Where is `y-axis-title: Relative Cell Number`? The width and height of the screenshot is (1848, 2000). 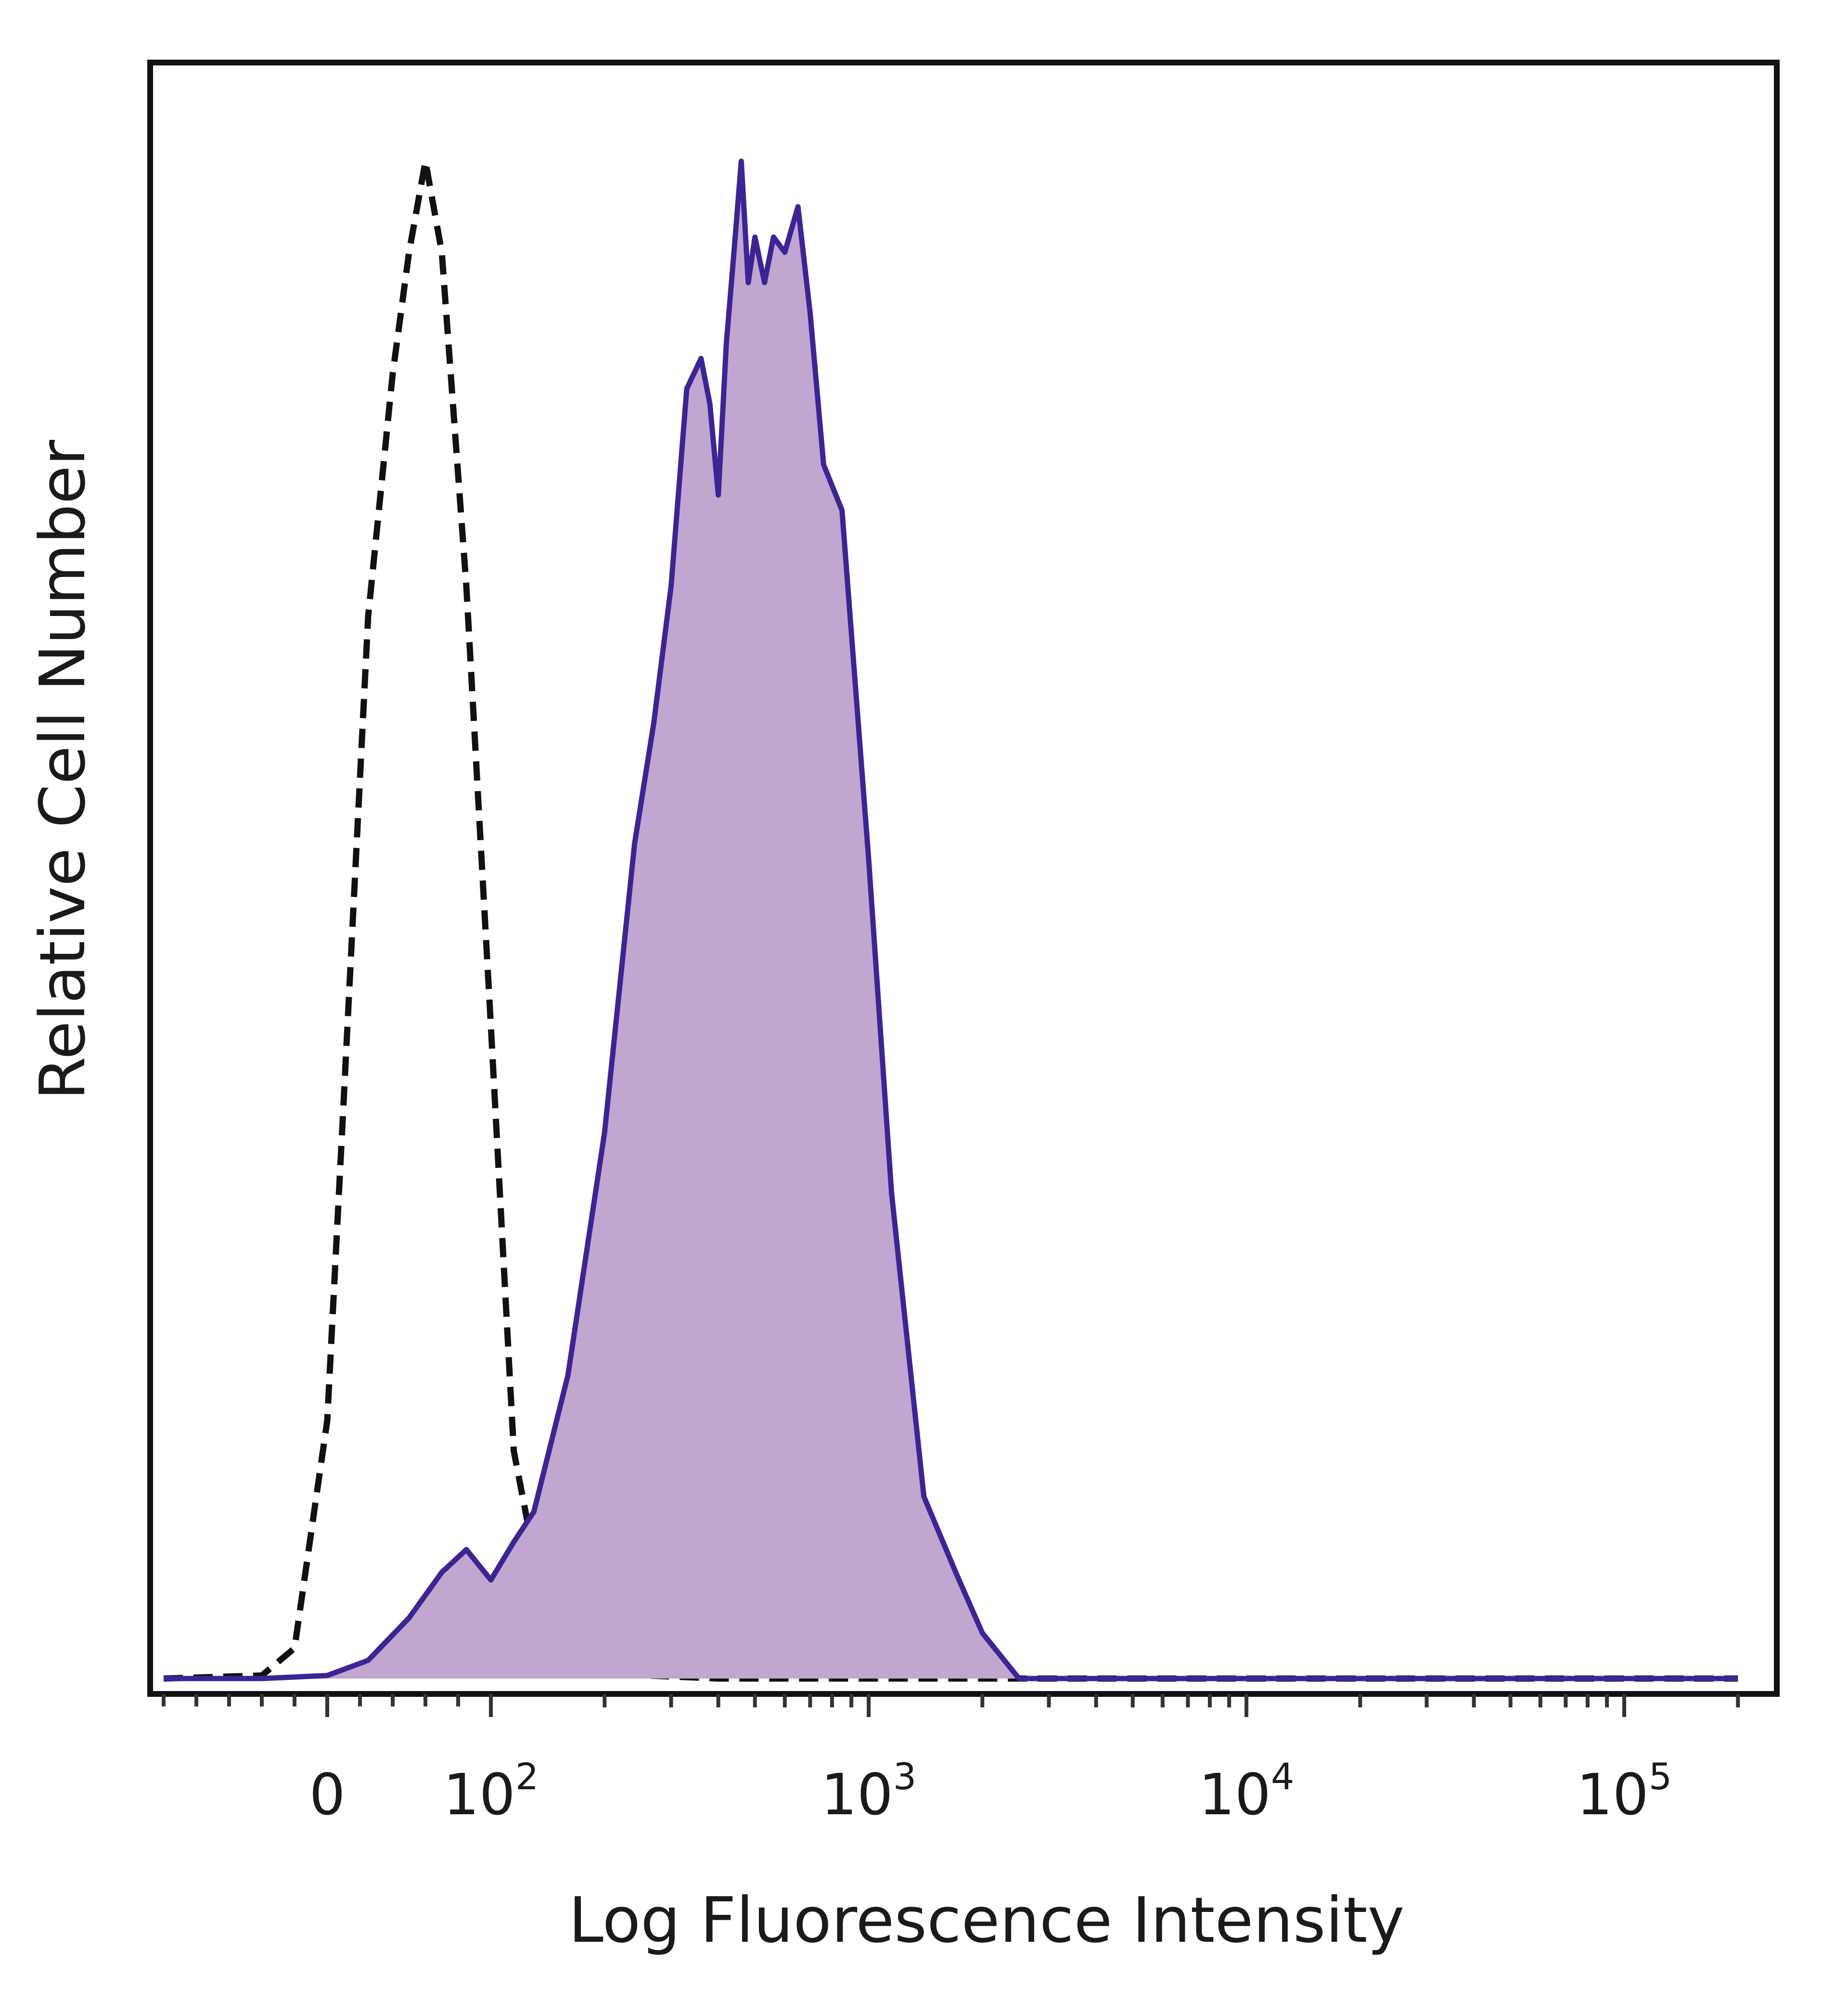
y-axis-title: Relative Cell Number is located at coordinates (62, 769).